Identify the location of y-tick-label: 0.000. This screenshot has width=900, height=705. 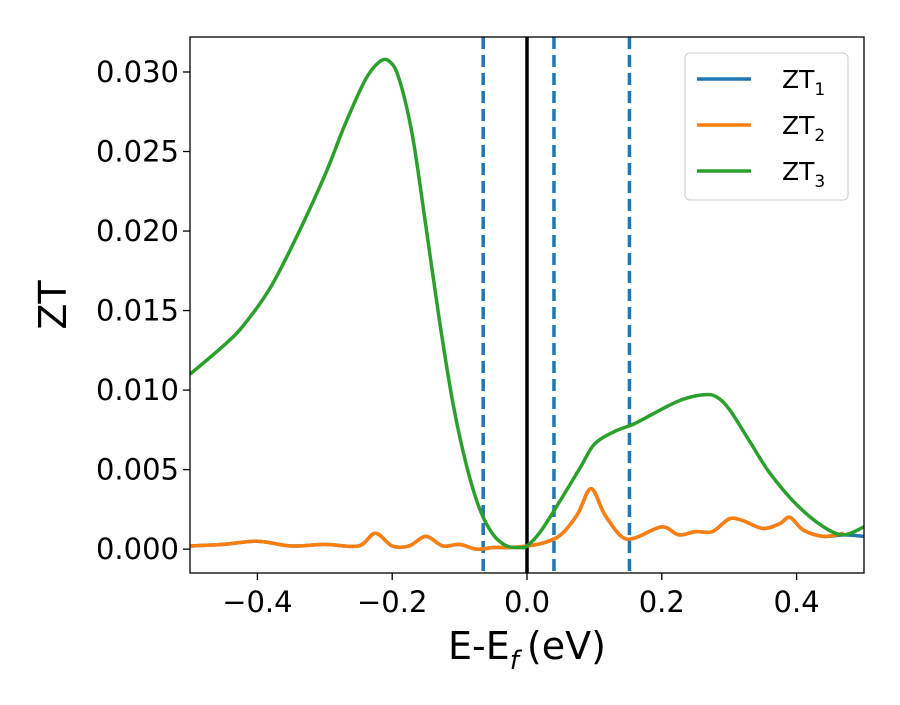
(137, 549).